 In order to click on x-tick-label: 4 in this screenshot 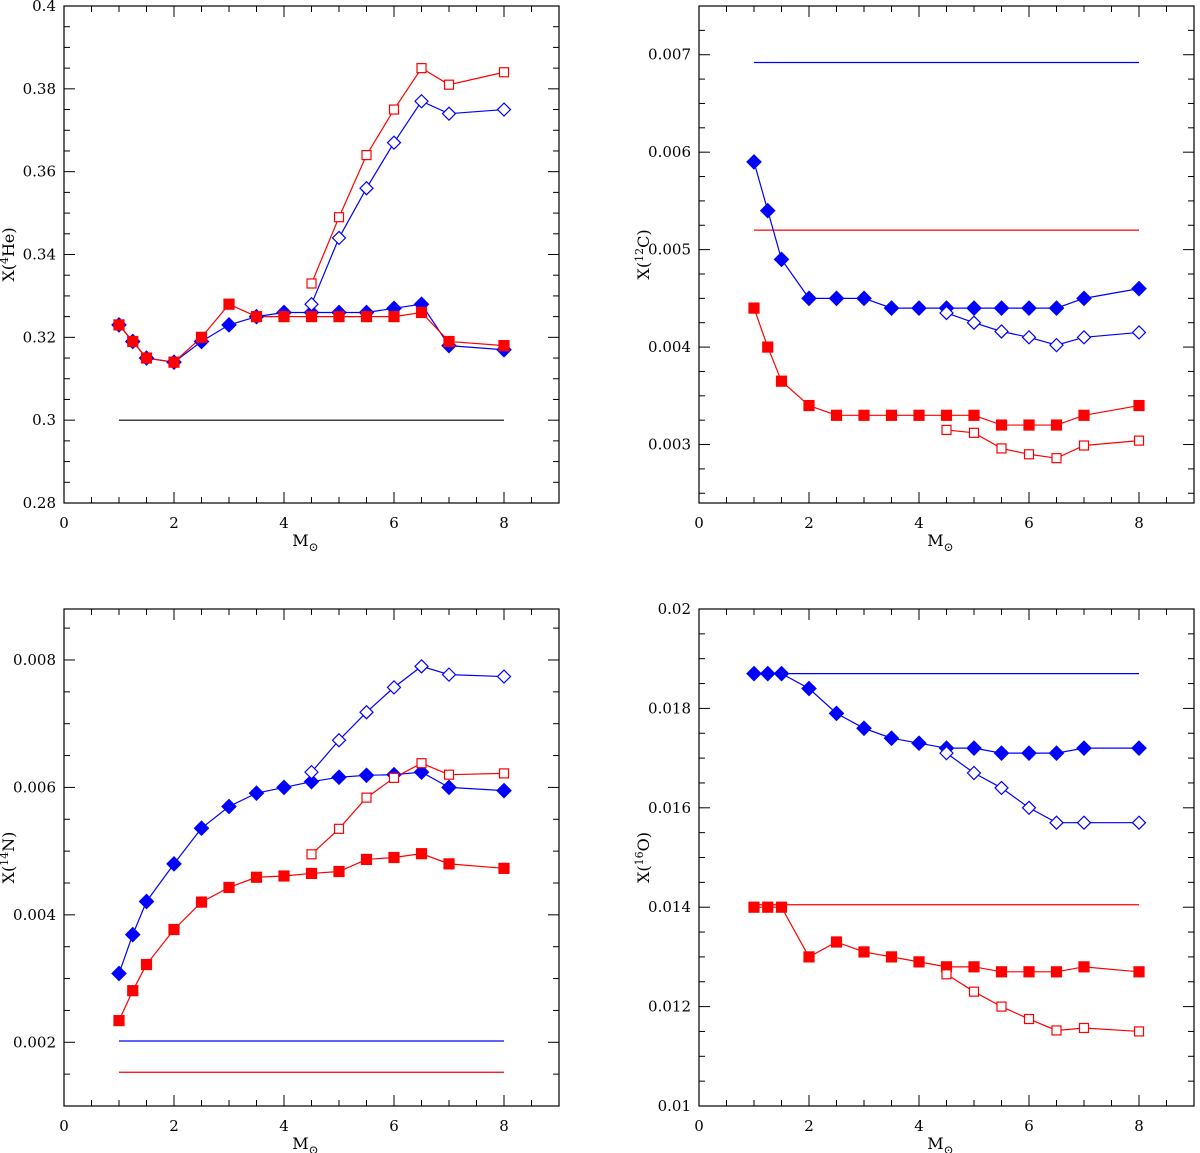, I will do `click(919, 523)`.